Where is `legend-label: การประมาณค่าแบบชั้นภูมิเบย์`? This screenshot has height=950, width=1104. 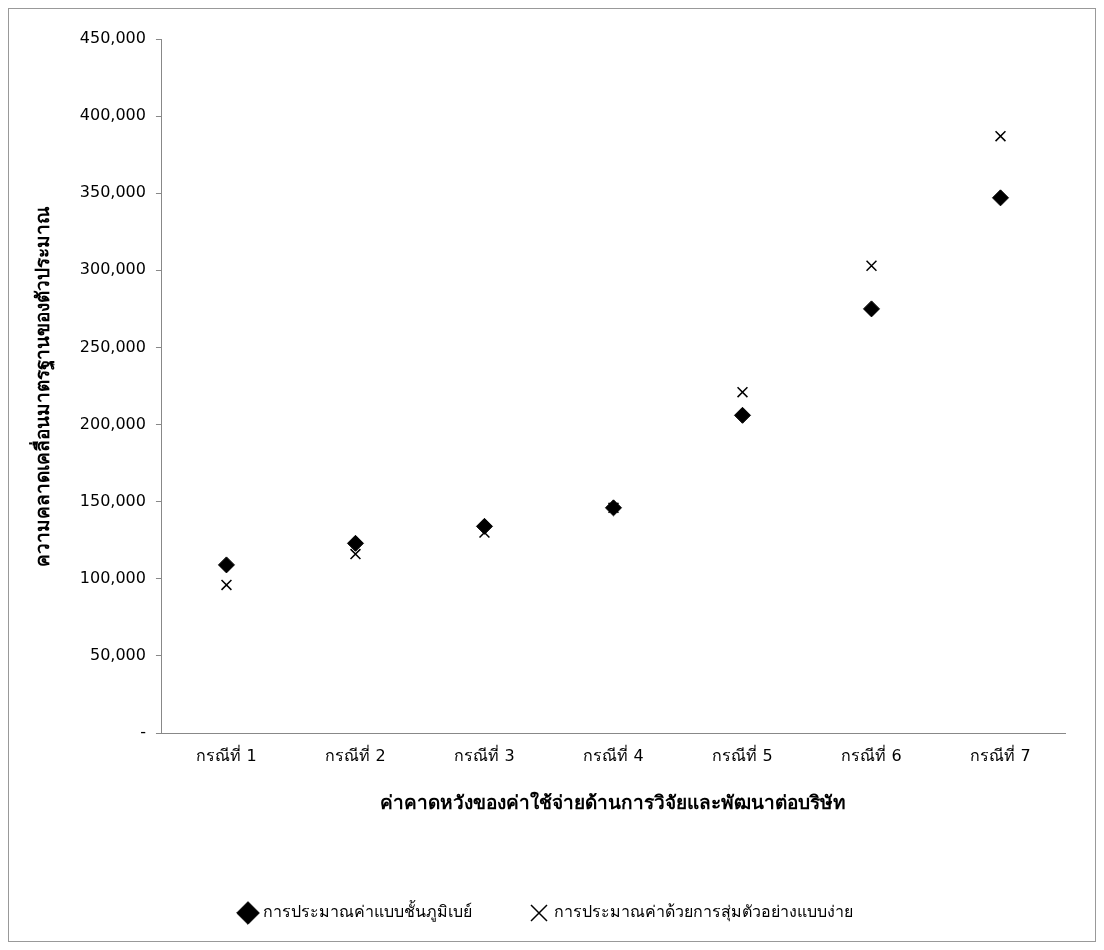
legend-label: การประมาณค่าแบบชั้นภูมิเบย์ is located at coordinates (367, 911).